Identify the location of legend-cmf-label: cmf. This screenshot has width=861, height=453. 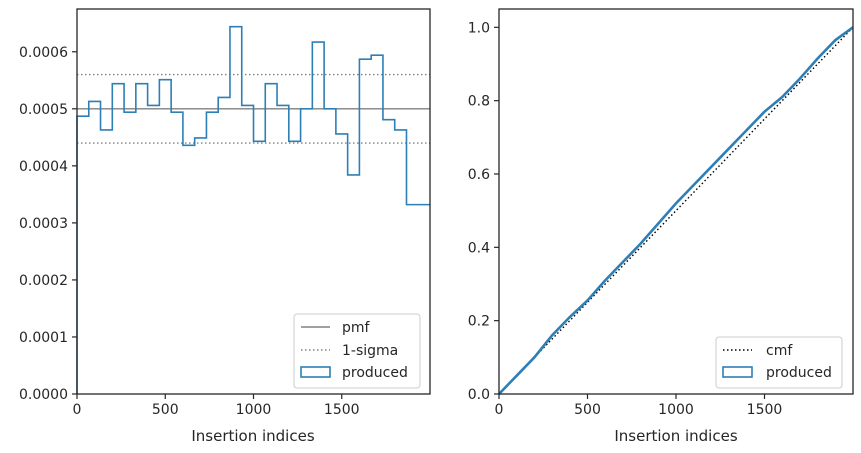
(779, 351).